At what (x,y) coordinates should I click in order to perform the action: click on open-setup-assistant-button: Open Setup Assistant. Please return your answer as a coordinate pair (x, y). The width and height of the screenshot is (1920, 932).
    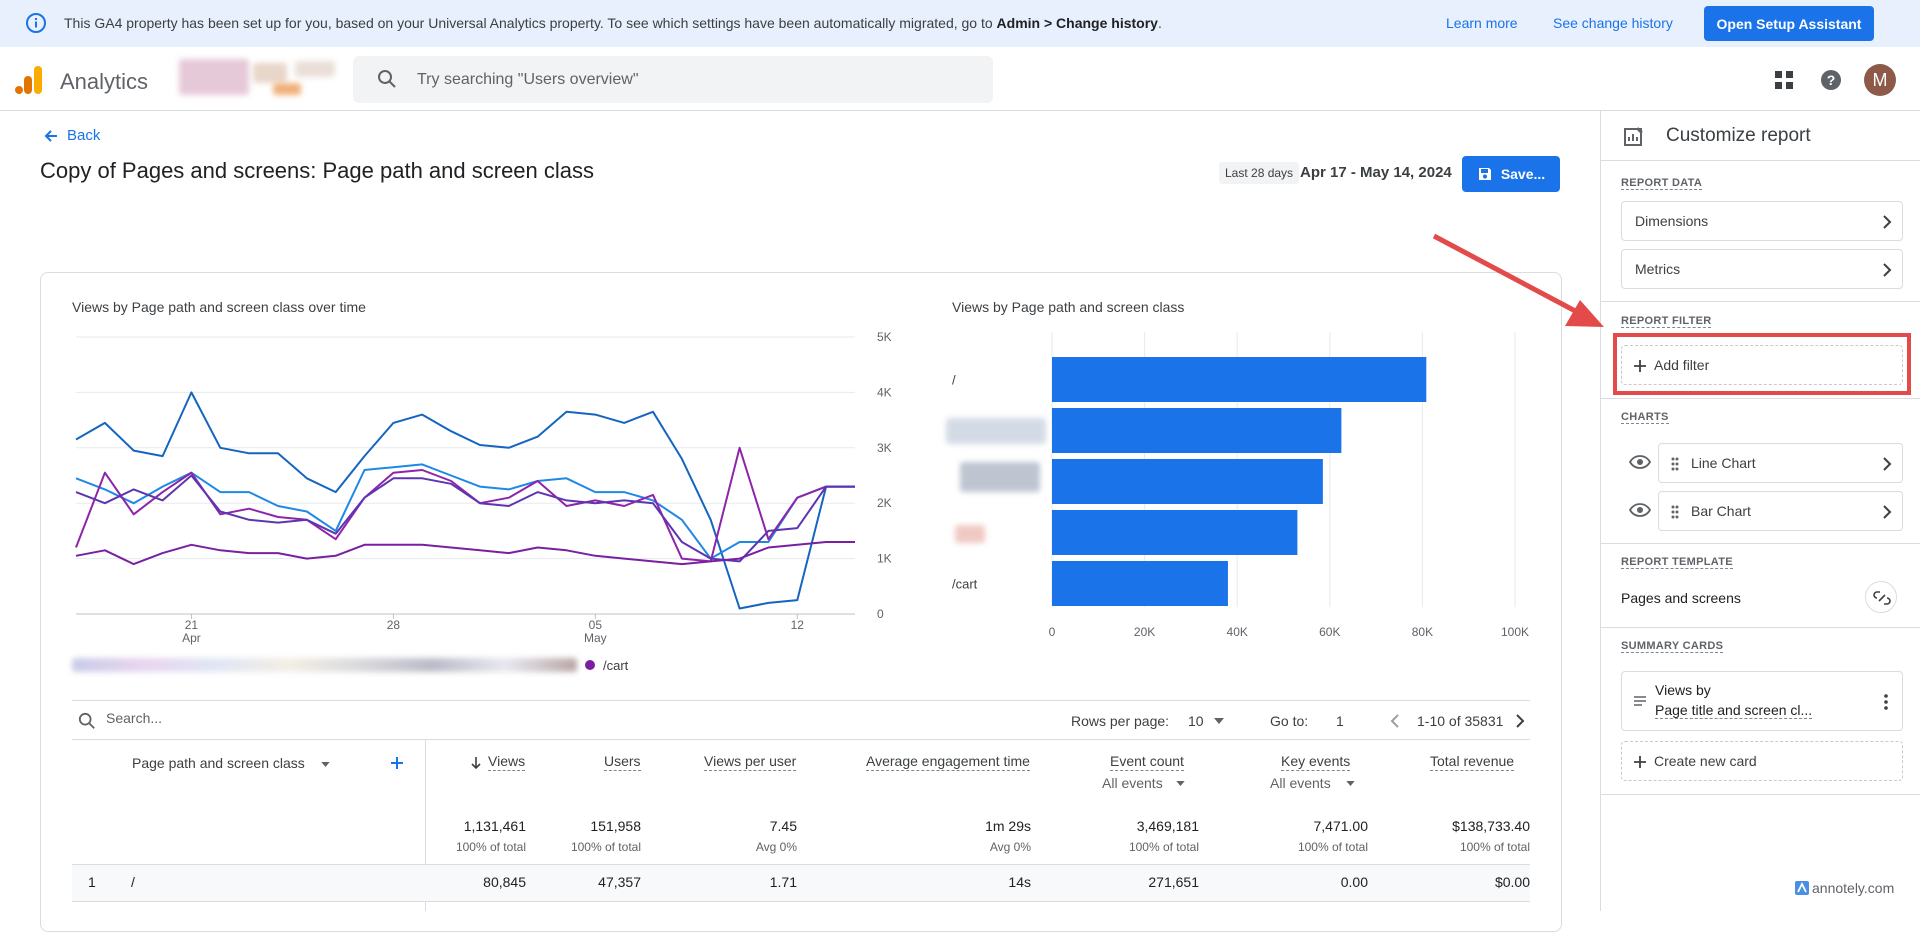
    Looking at the image, I should click on (1789, 23).